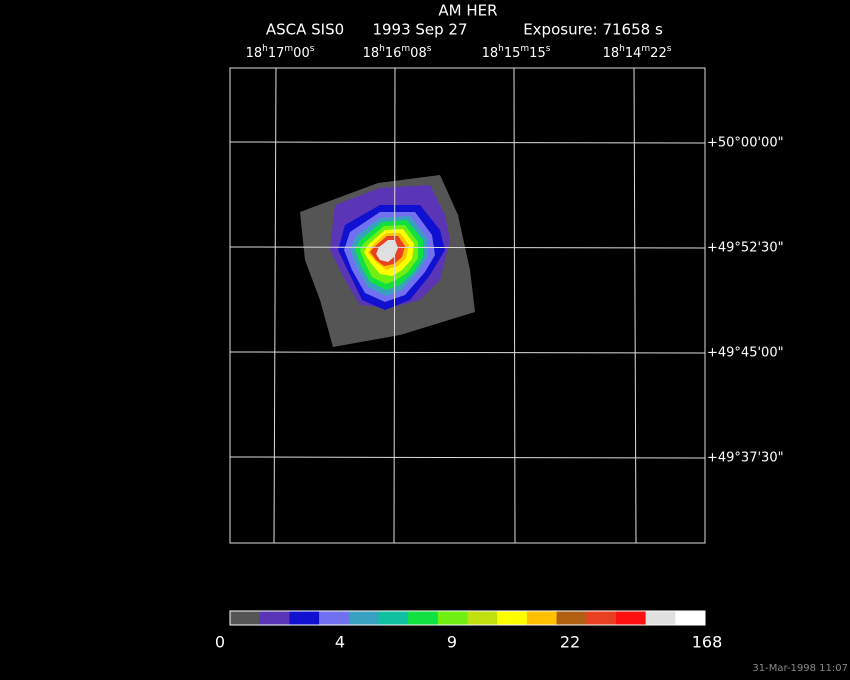 The height and width of the screenshot is (680, 850). Describe the element at coordinates (707, 642) in the screenshot. I see `colorbar-label: 168` at that location.